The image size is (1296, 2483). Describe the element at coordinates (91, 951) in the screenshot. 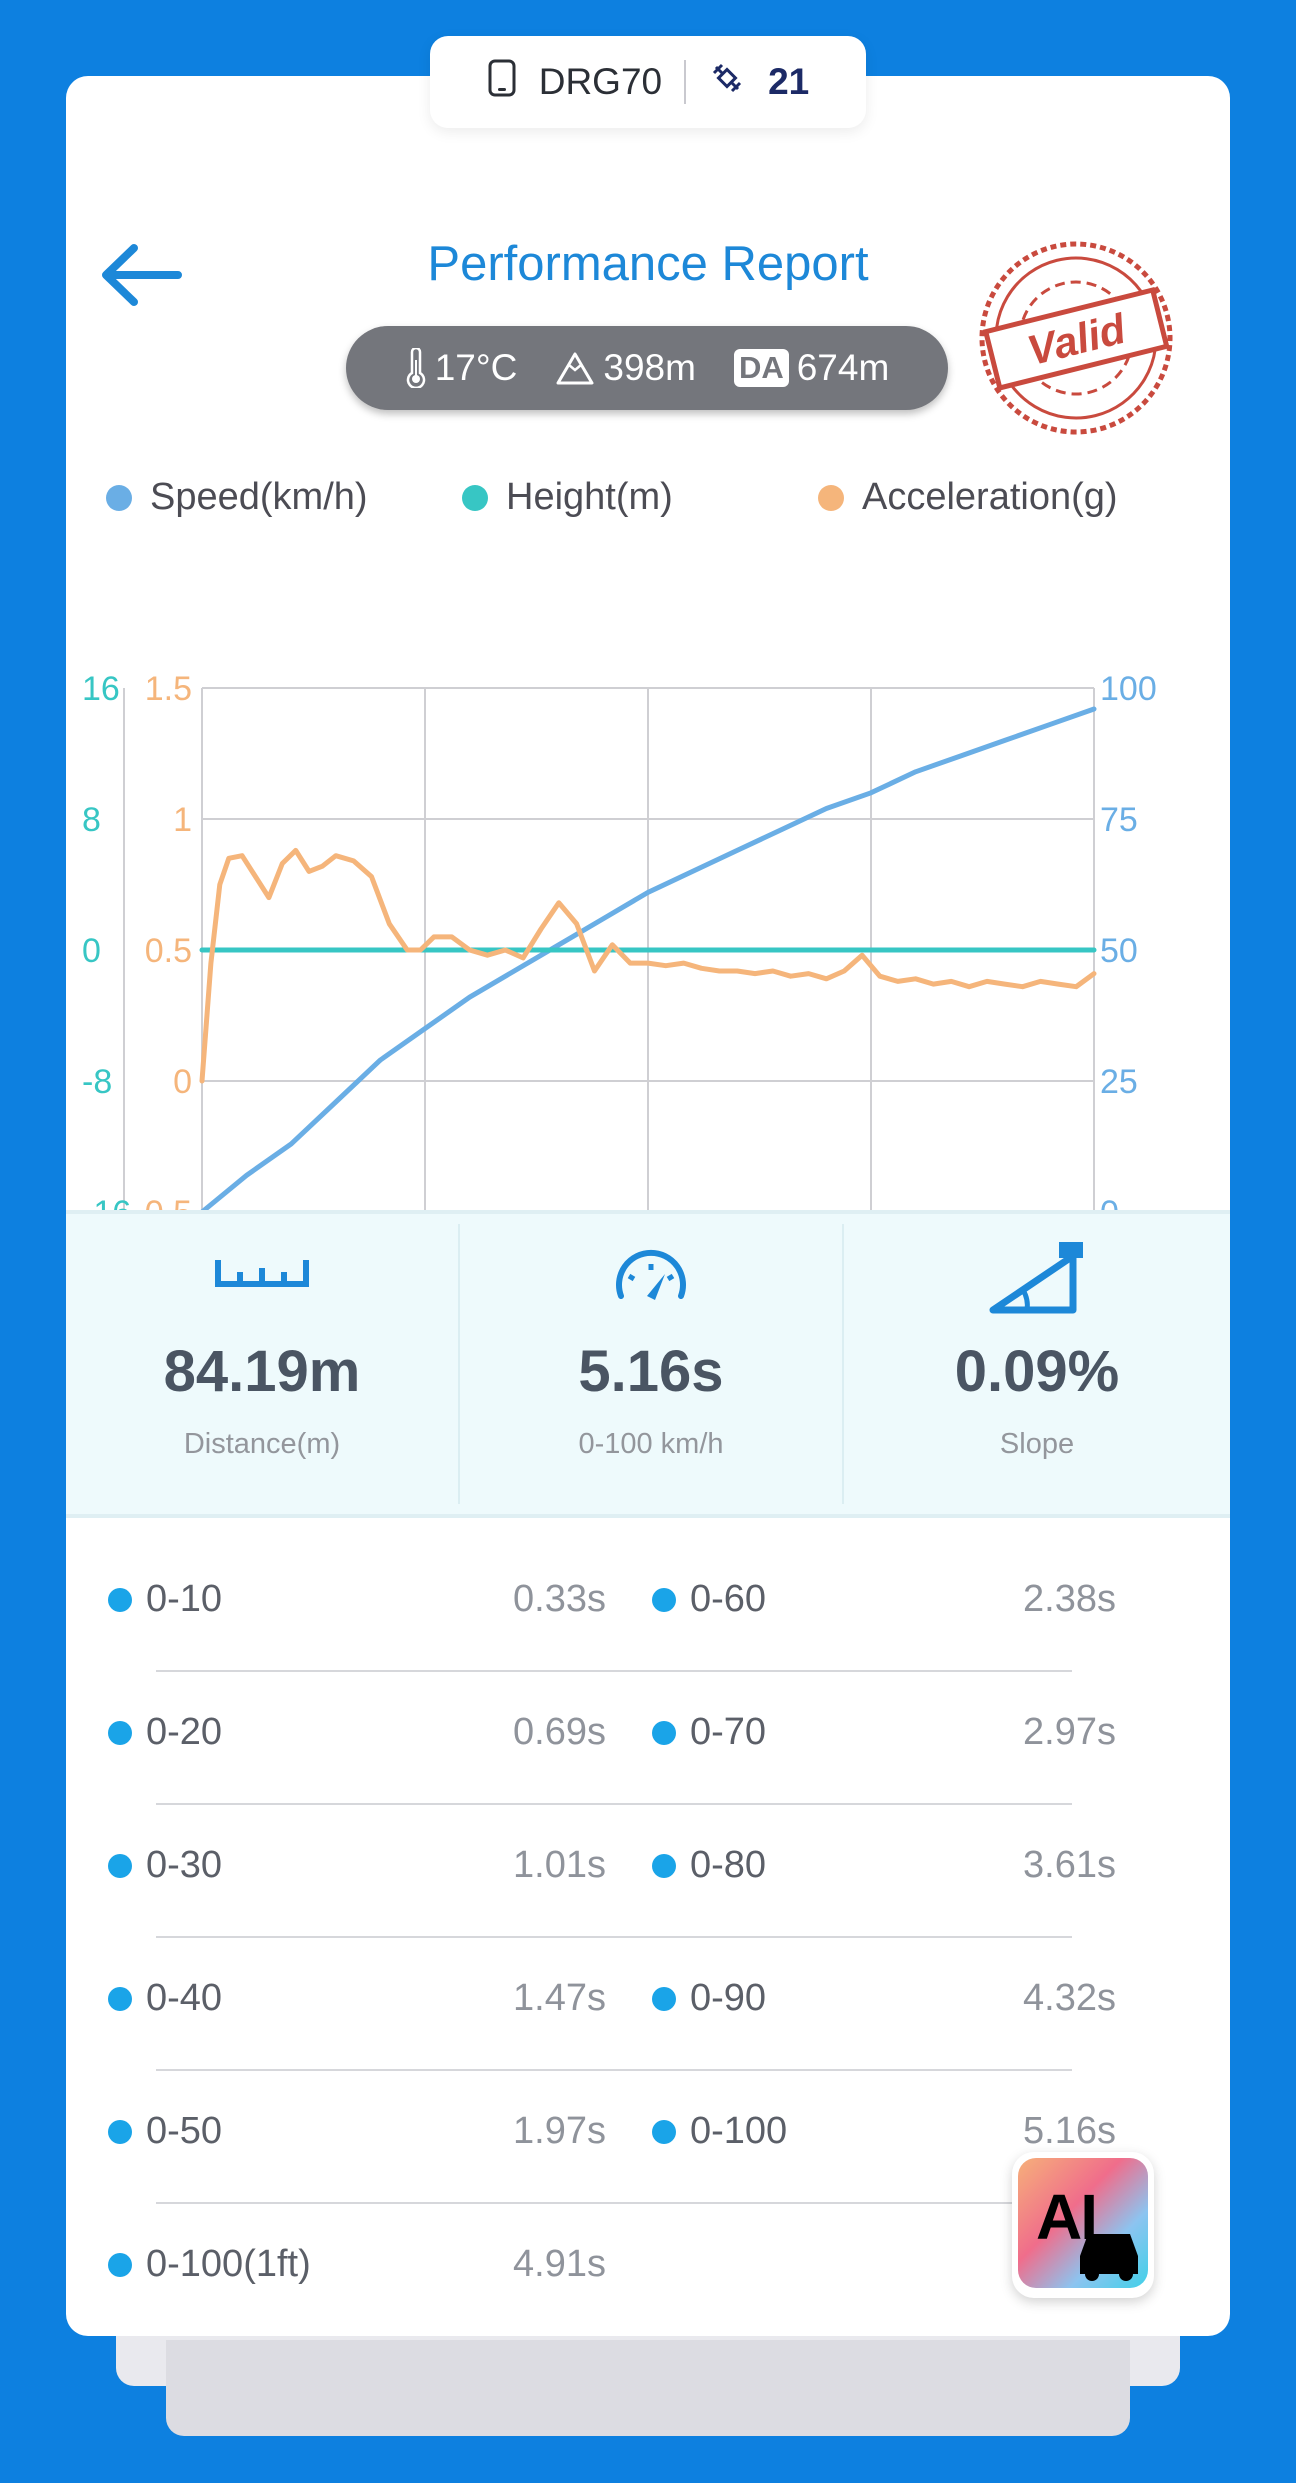

I see `height-tick-label: 0` at that location.